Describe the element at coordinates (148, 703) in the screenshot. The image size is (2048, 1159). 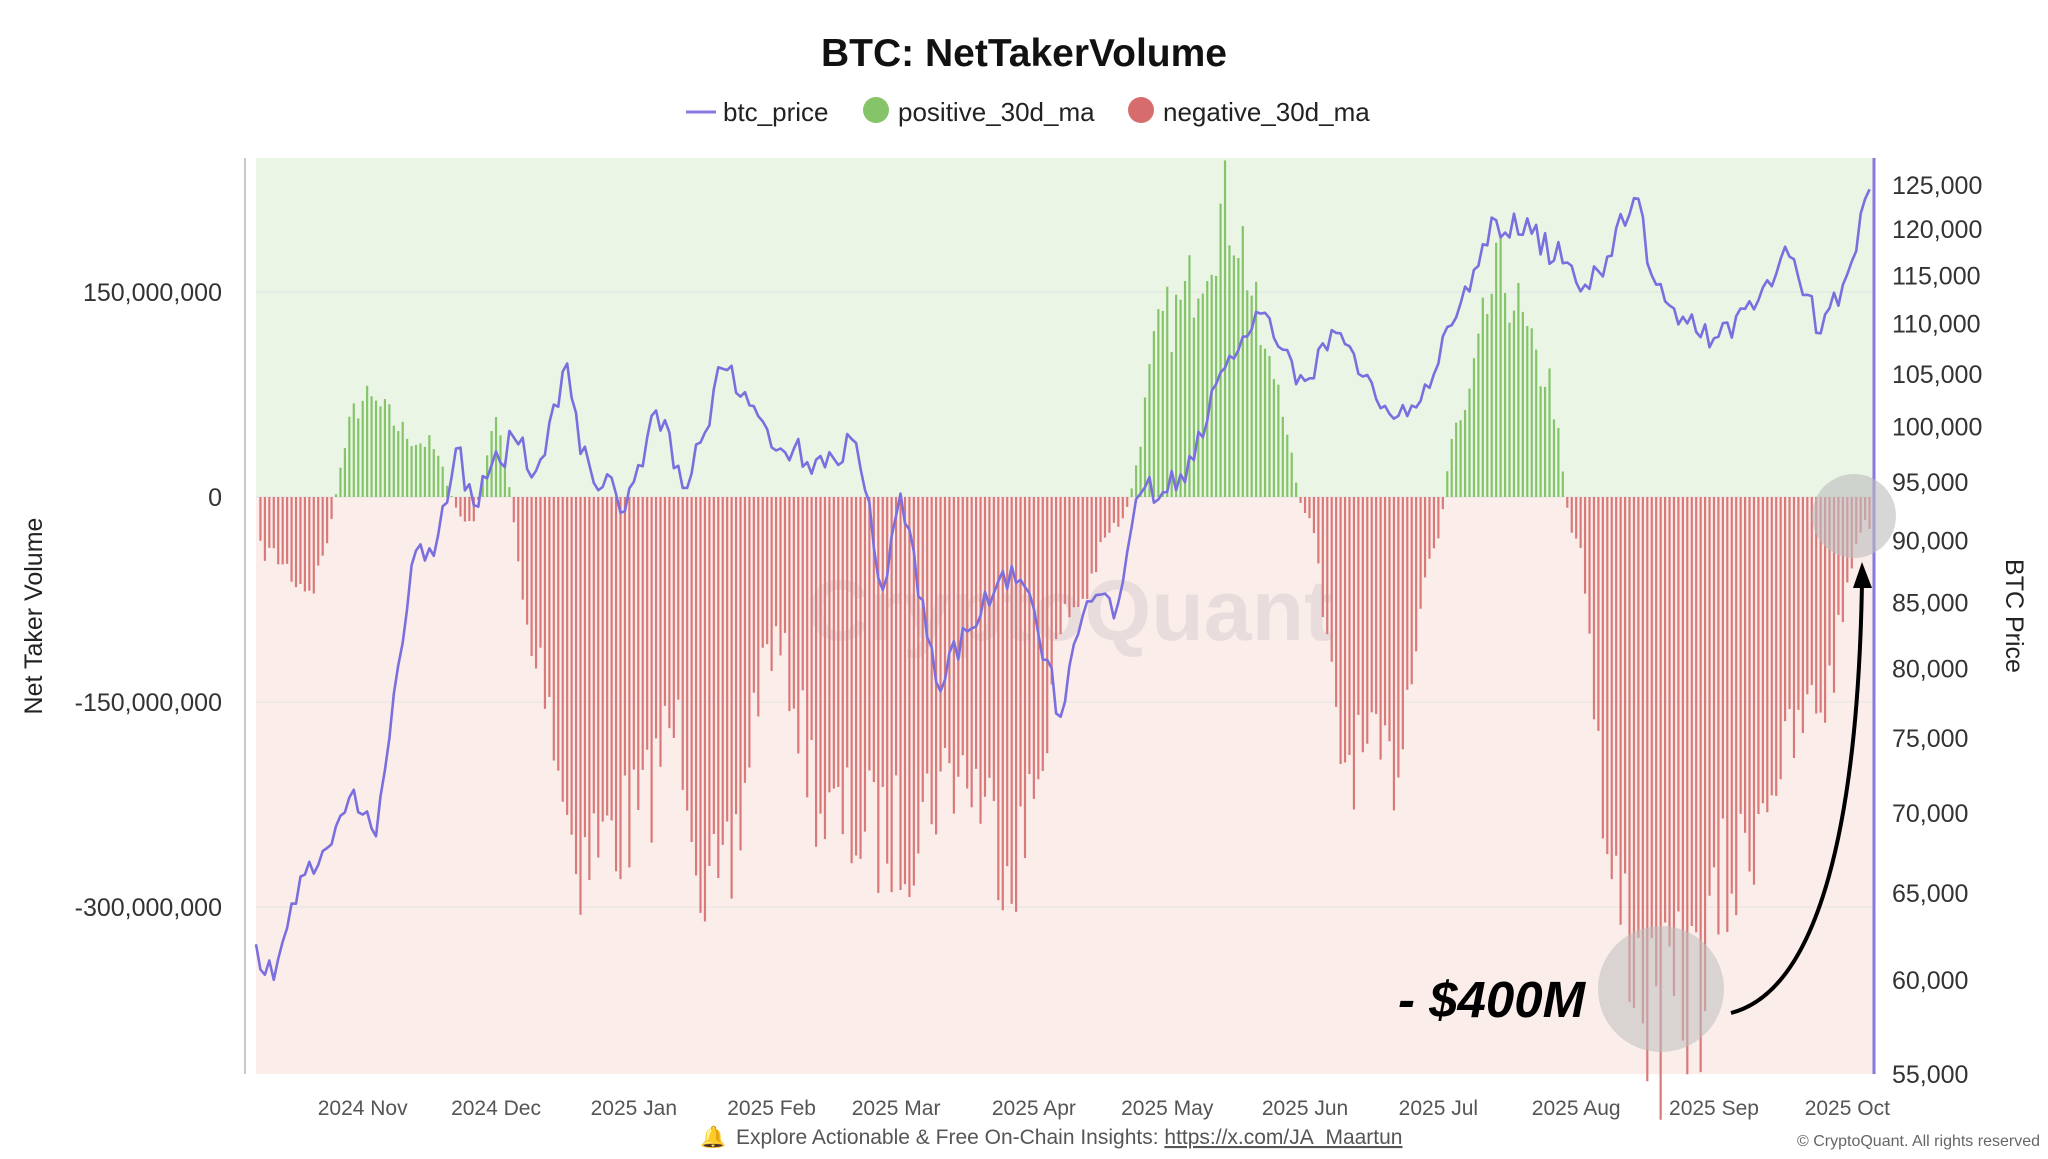
I see `y-tick-label: -150,000,000` at that location.